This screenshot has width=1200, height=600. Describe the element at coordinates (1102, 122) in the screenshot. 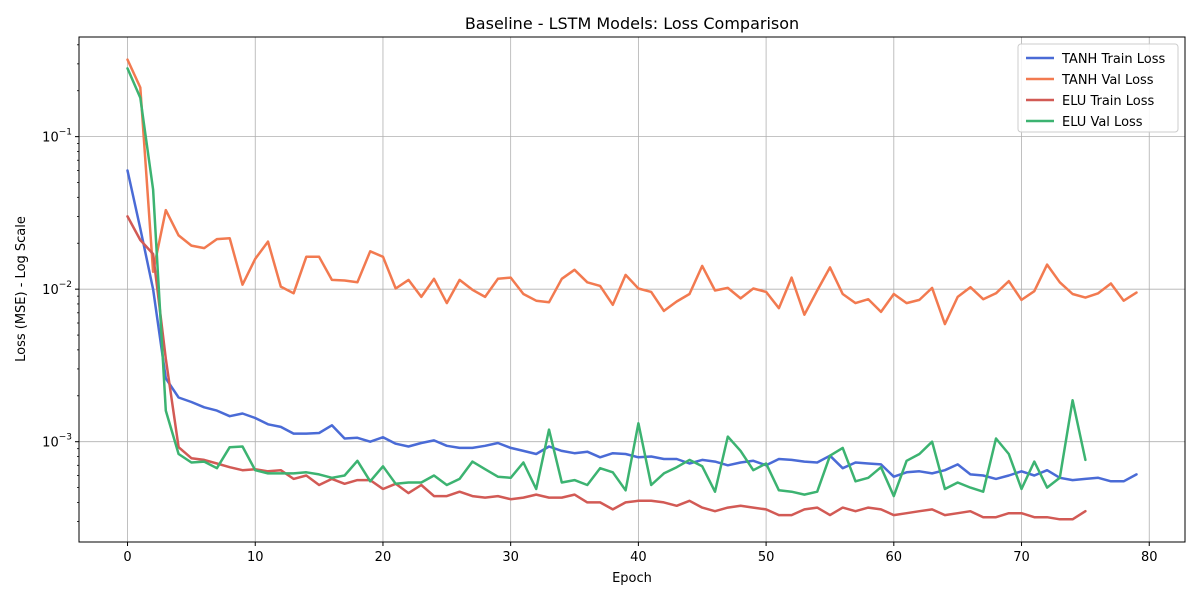

I see `legend-label: ELU Val Loss` at that location.